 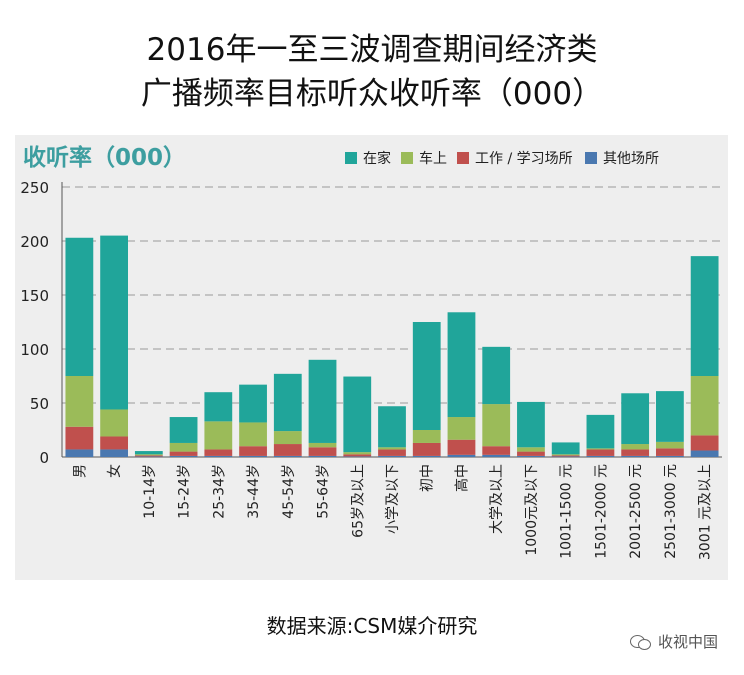 What do you see at coordinates (254, 491) in the screenshot?
I see `x-tick-label: 35-44岁` at bounding box center [254, 491].